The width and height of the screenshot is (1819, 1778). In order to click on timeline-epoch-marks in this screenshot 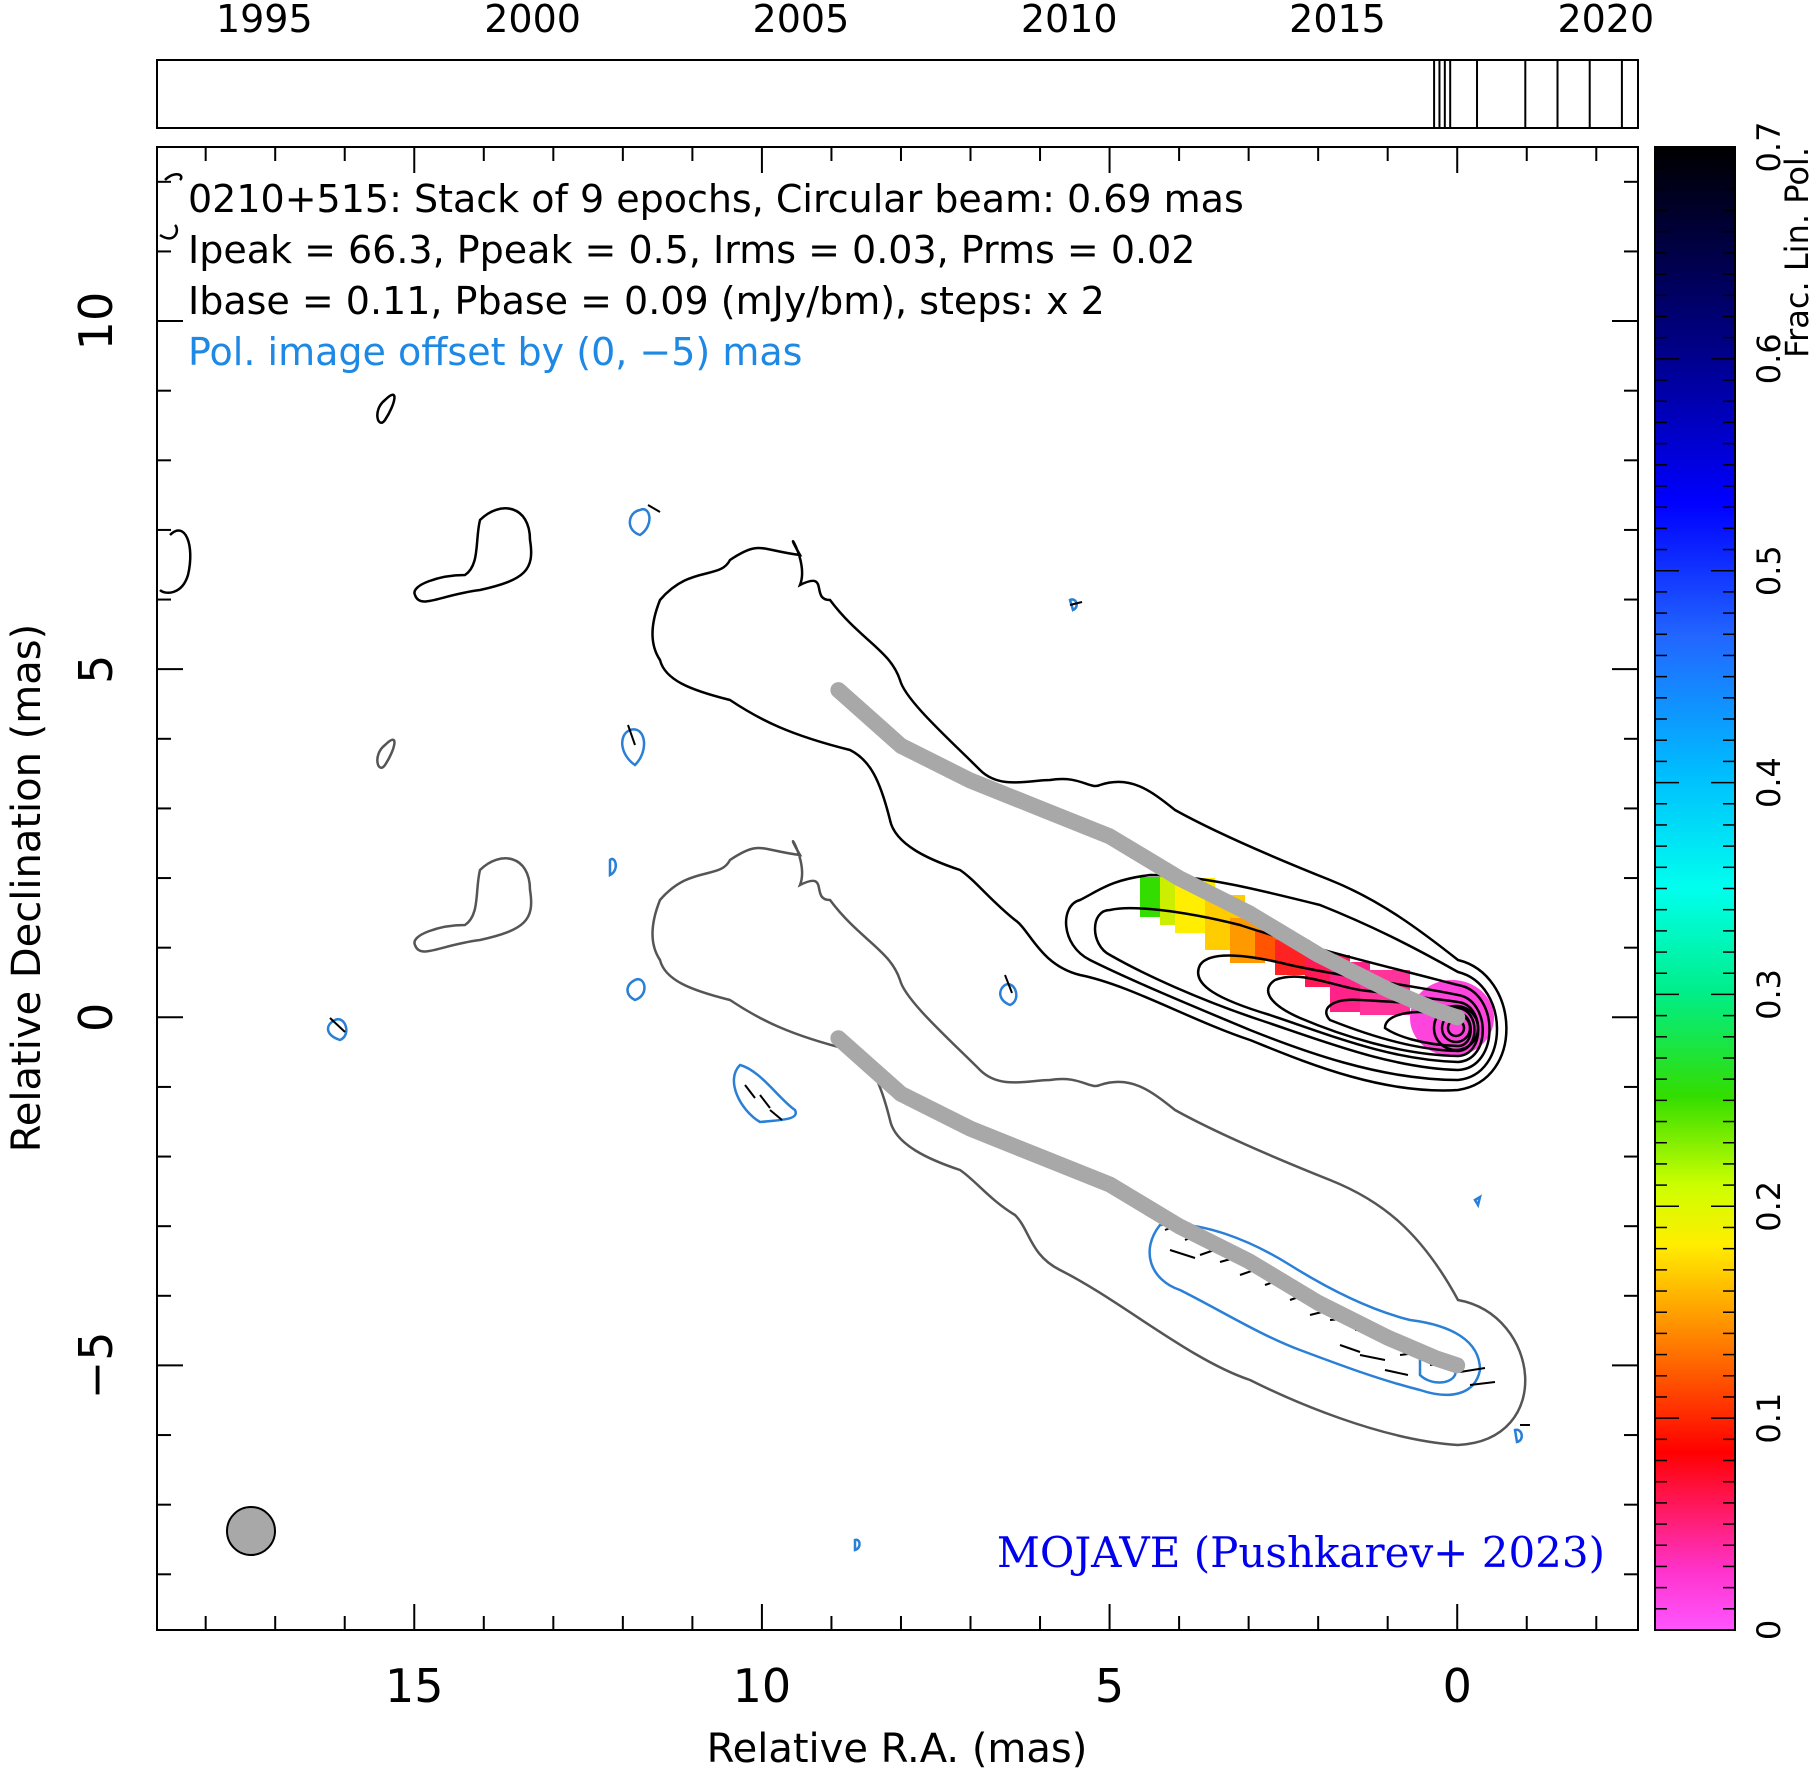, I will do `click(1528, 94)`.